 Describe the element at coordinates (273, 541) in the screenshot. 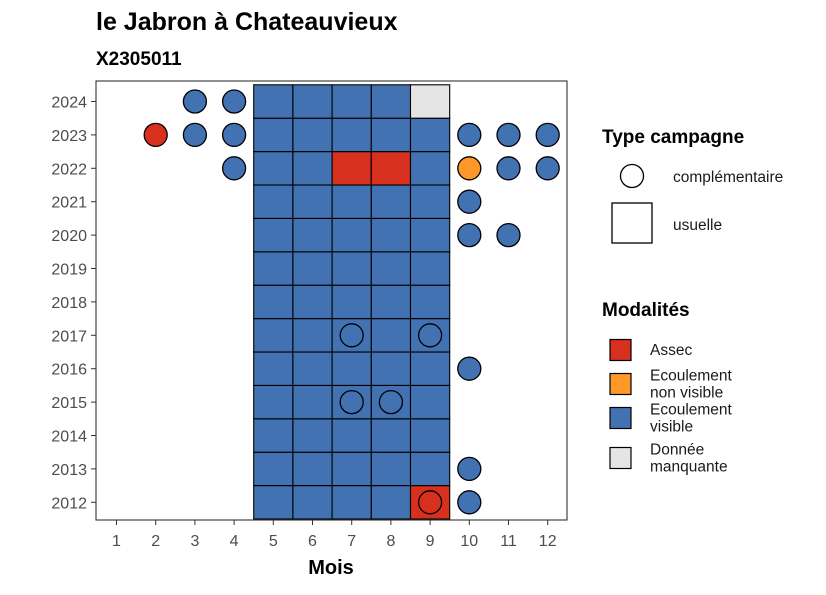

I see `x-tick-label: 5` at that location.